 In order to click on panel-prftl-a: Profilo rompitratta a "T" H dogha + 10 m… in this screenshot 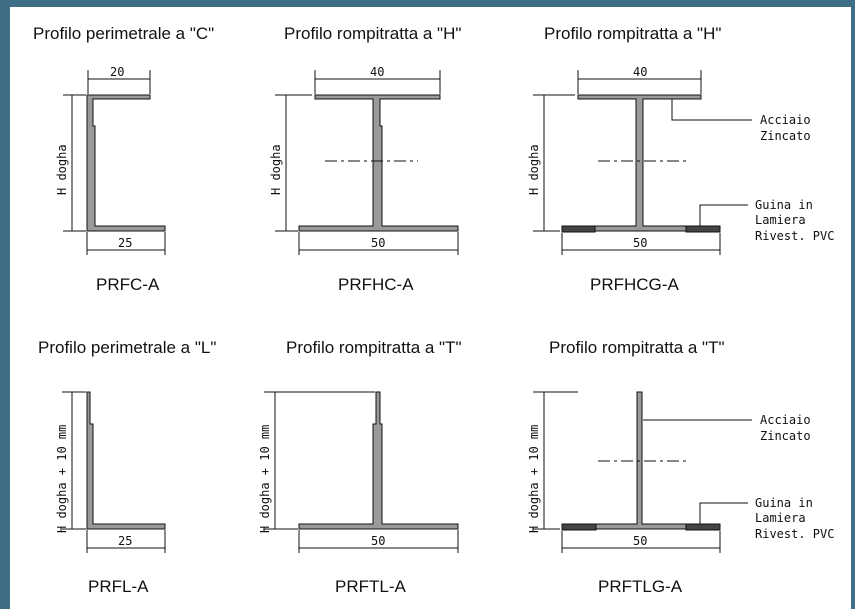, I will do `click(360, 467)`.